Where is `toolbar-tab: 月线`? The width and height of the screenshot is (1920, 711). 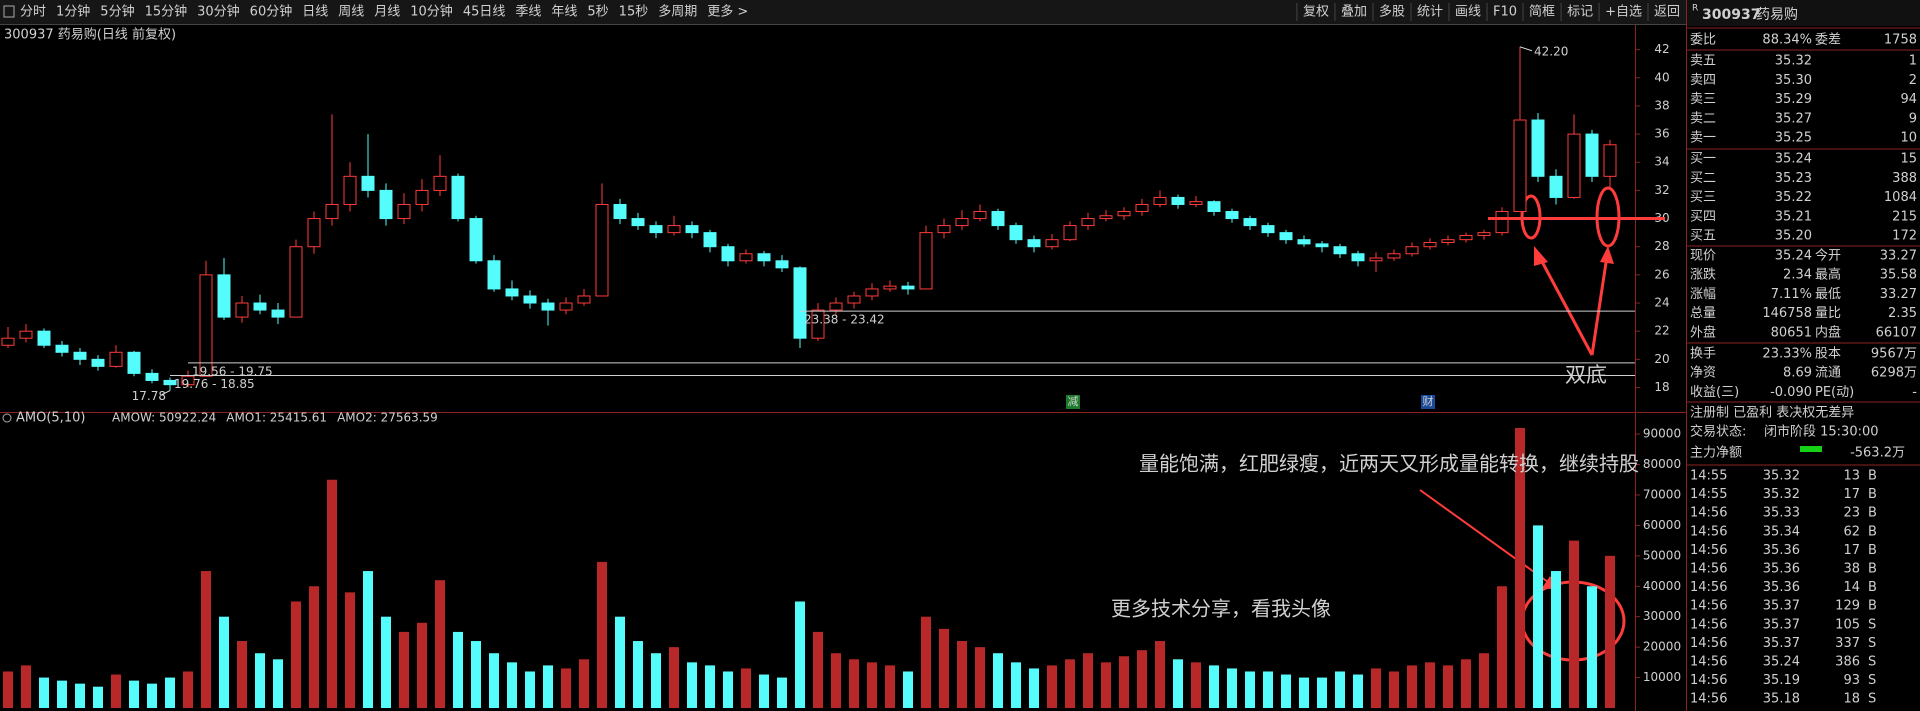 toolbar-tab: 月线 is located at coordinates (387, 12).